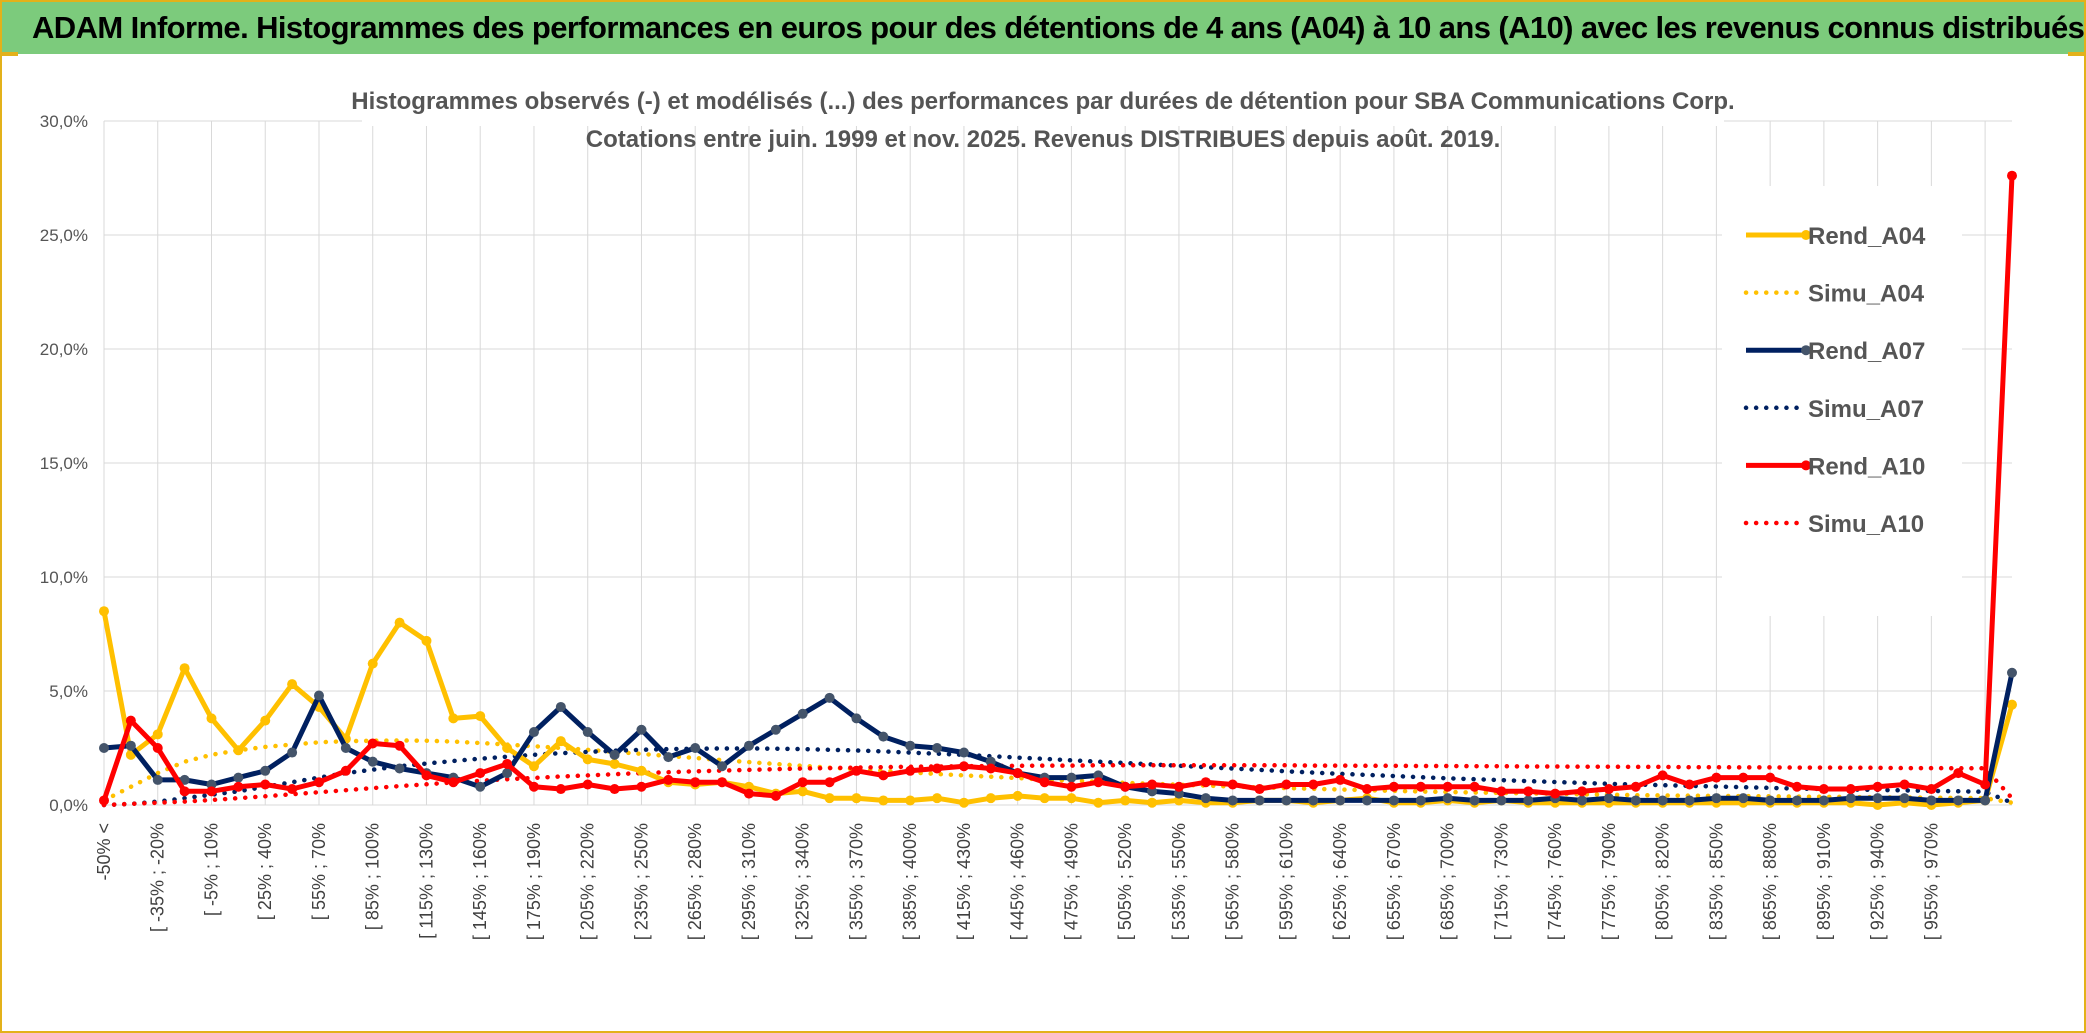 Image resolution: width=2086 pixels, height=1033 pixels. I want to click on x-tick-label: [ 295% ; 310%, so click(749, 881).